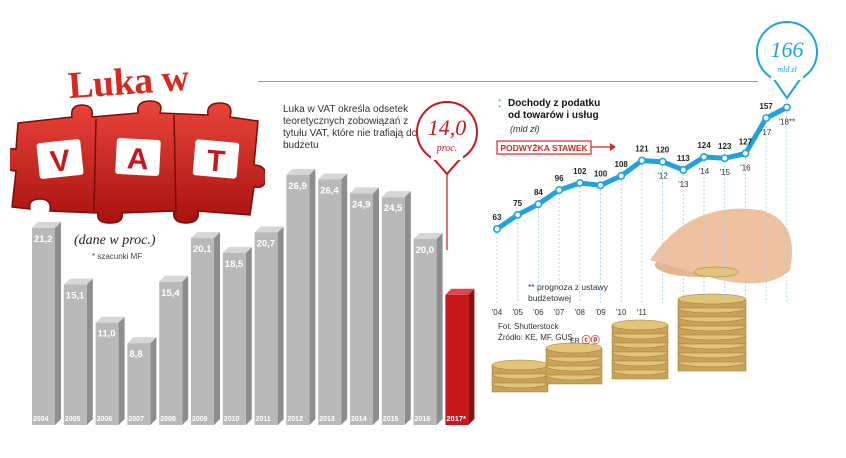  What do you see at coordinates (535, 337) in the screenshot?
I see `source-credit: Źródło: KE, MF, GUS` at bounding box center [535, 337].